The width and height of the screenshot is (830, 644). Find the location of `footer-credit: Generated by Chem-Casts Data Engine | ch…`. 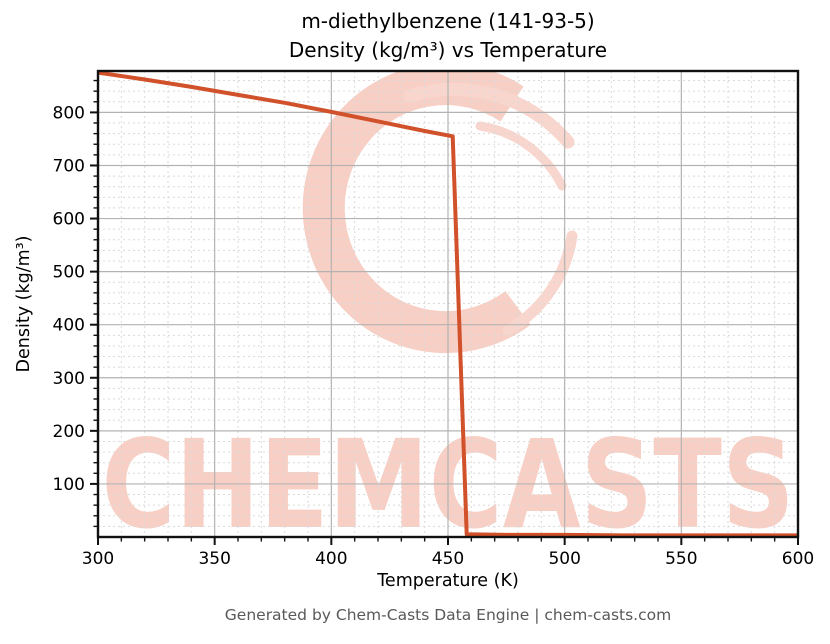

footer-credit: Generated by Chem-Casts Data Engine | ch… is located at coordinates (448, 615).